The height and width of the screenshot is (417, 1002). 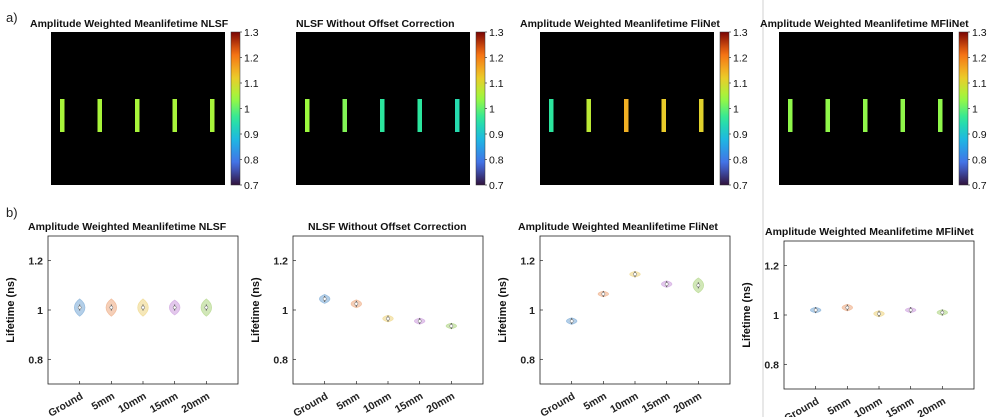 I want to click on violin-title: NLSF Without Offset Correction, so click(x=387, y=227).